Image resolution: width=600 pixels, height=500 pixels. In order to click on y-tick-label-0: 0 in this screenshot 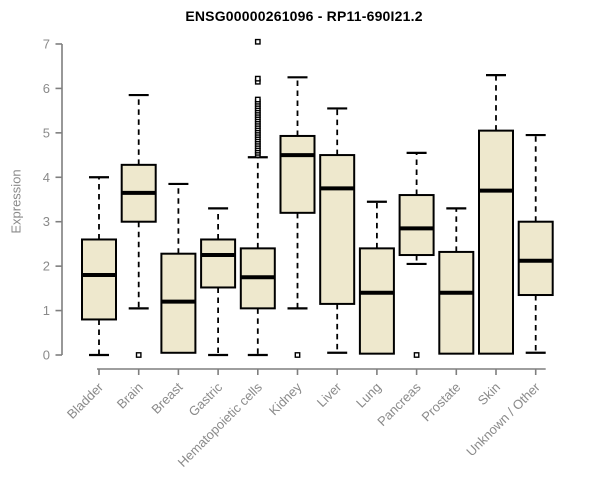, I will do `click(46, 355)`.